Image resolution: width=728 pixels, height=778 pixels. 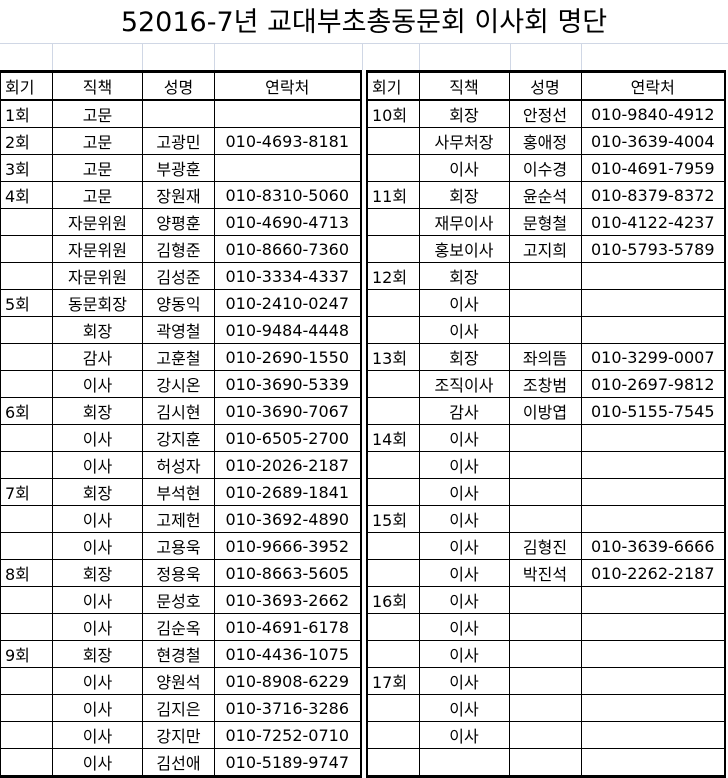 What do you see at coordinates (178, 465) in the screenshot?
I see `name-cell: 허성자` at bounding box center [178, 465].